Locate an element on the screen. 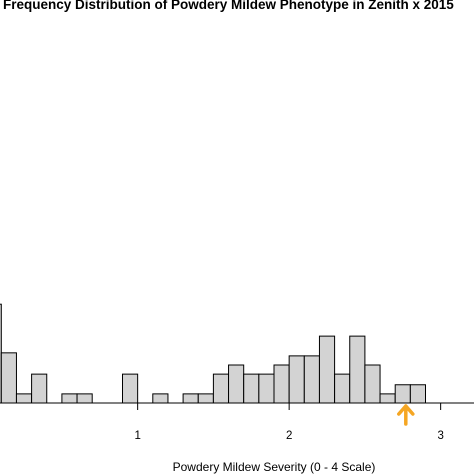  x-axis-ticks: 1 2 3 is located at coordinates (289, 422).